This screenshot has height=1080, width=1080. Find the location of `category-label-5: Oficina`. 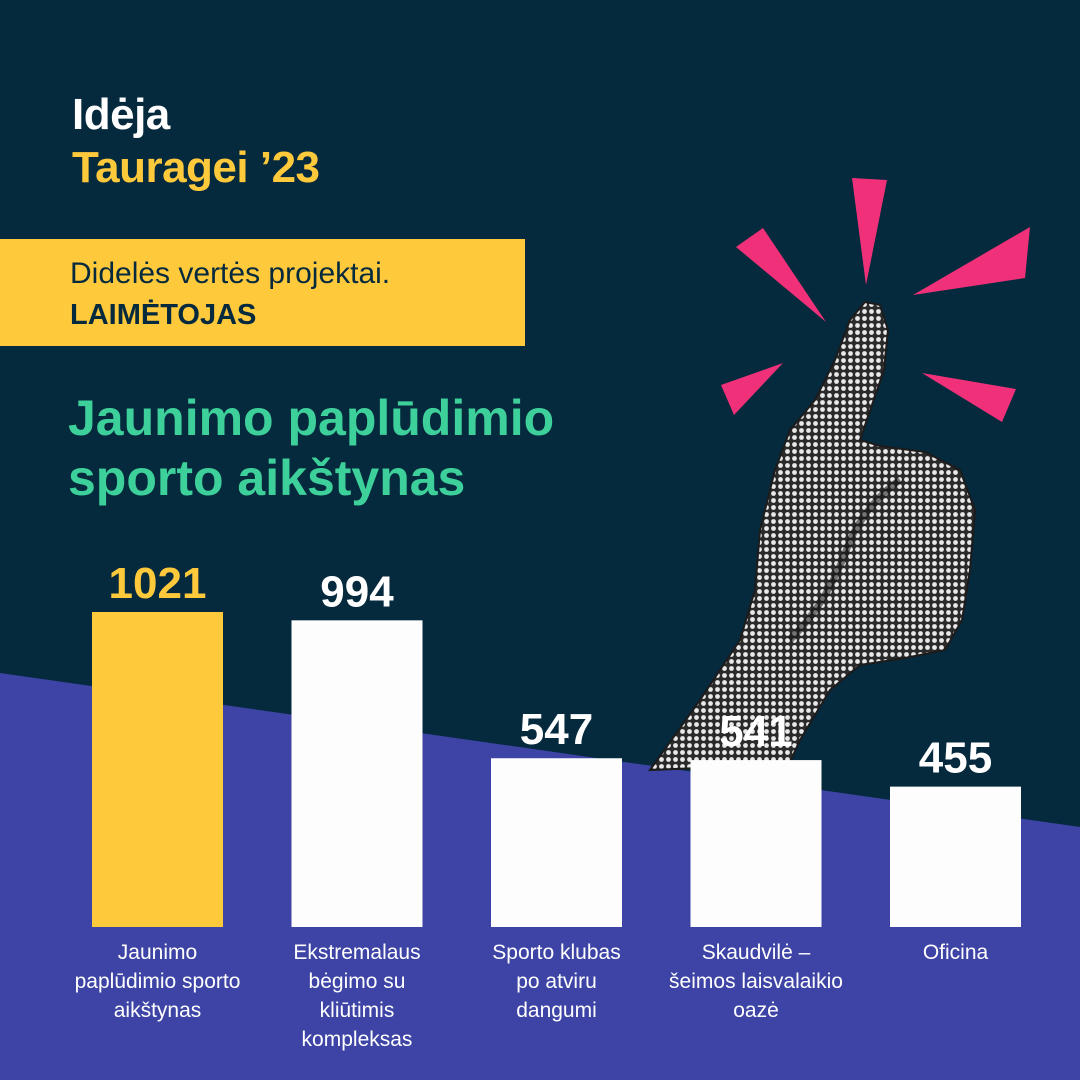

category-label-5: Oficina is located at coordinates (956, 952).